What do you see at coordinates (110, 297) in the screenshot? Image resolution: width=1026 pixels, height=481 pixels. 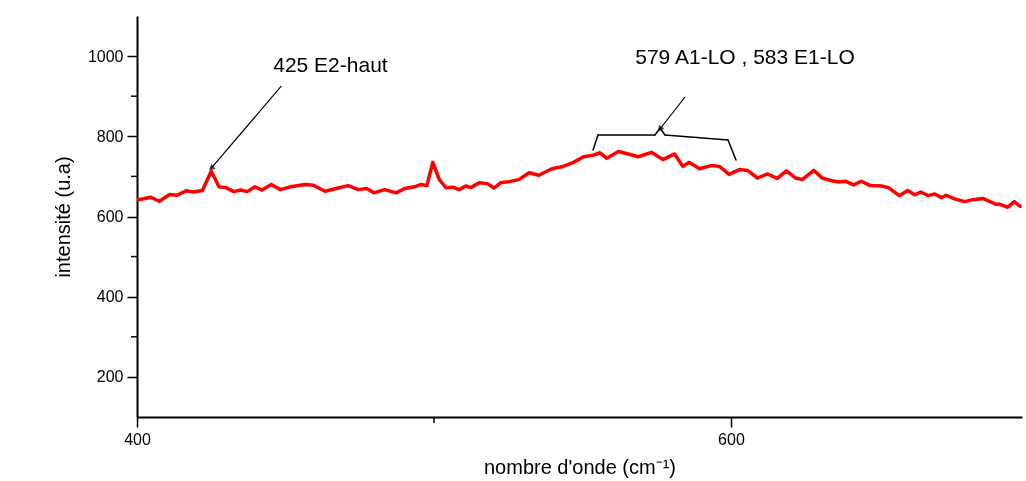 I see `y-tick-label: 400` at bounding box center [110, 297].